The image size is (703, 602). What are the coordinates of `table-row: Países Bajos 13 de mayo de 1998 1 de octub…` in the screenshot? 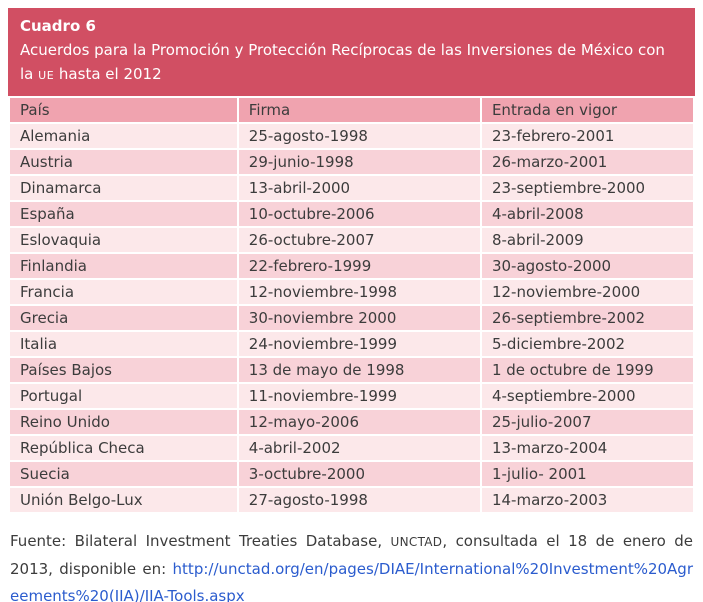 It's located at (352, 370).